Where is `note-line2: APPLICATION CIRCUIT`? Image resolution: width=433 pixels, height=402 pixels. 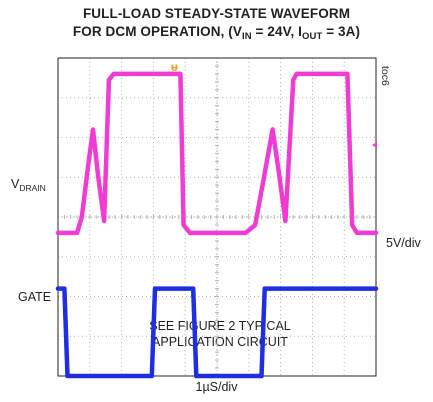
note-line2: APPLICATION CIRCUIT is located at coordinates (220, 342).